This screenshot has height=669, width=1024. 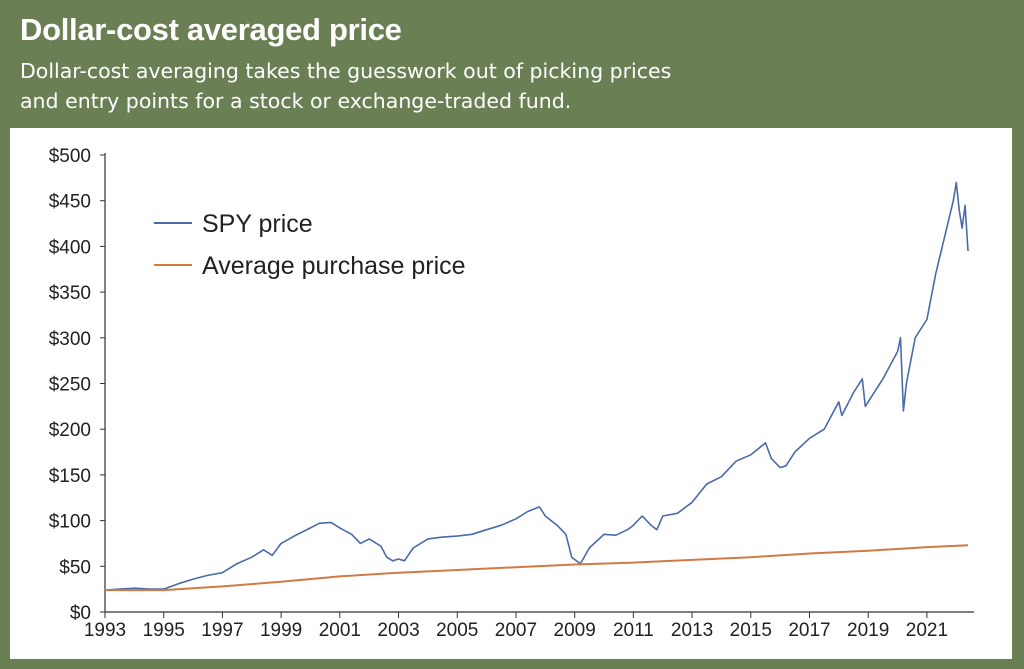 I want to click on y-tick-label: $350, so click(x=70, y=293).